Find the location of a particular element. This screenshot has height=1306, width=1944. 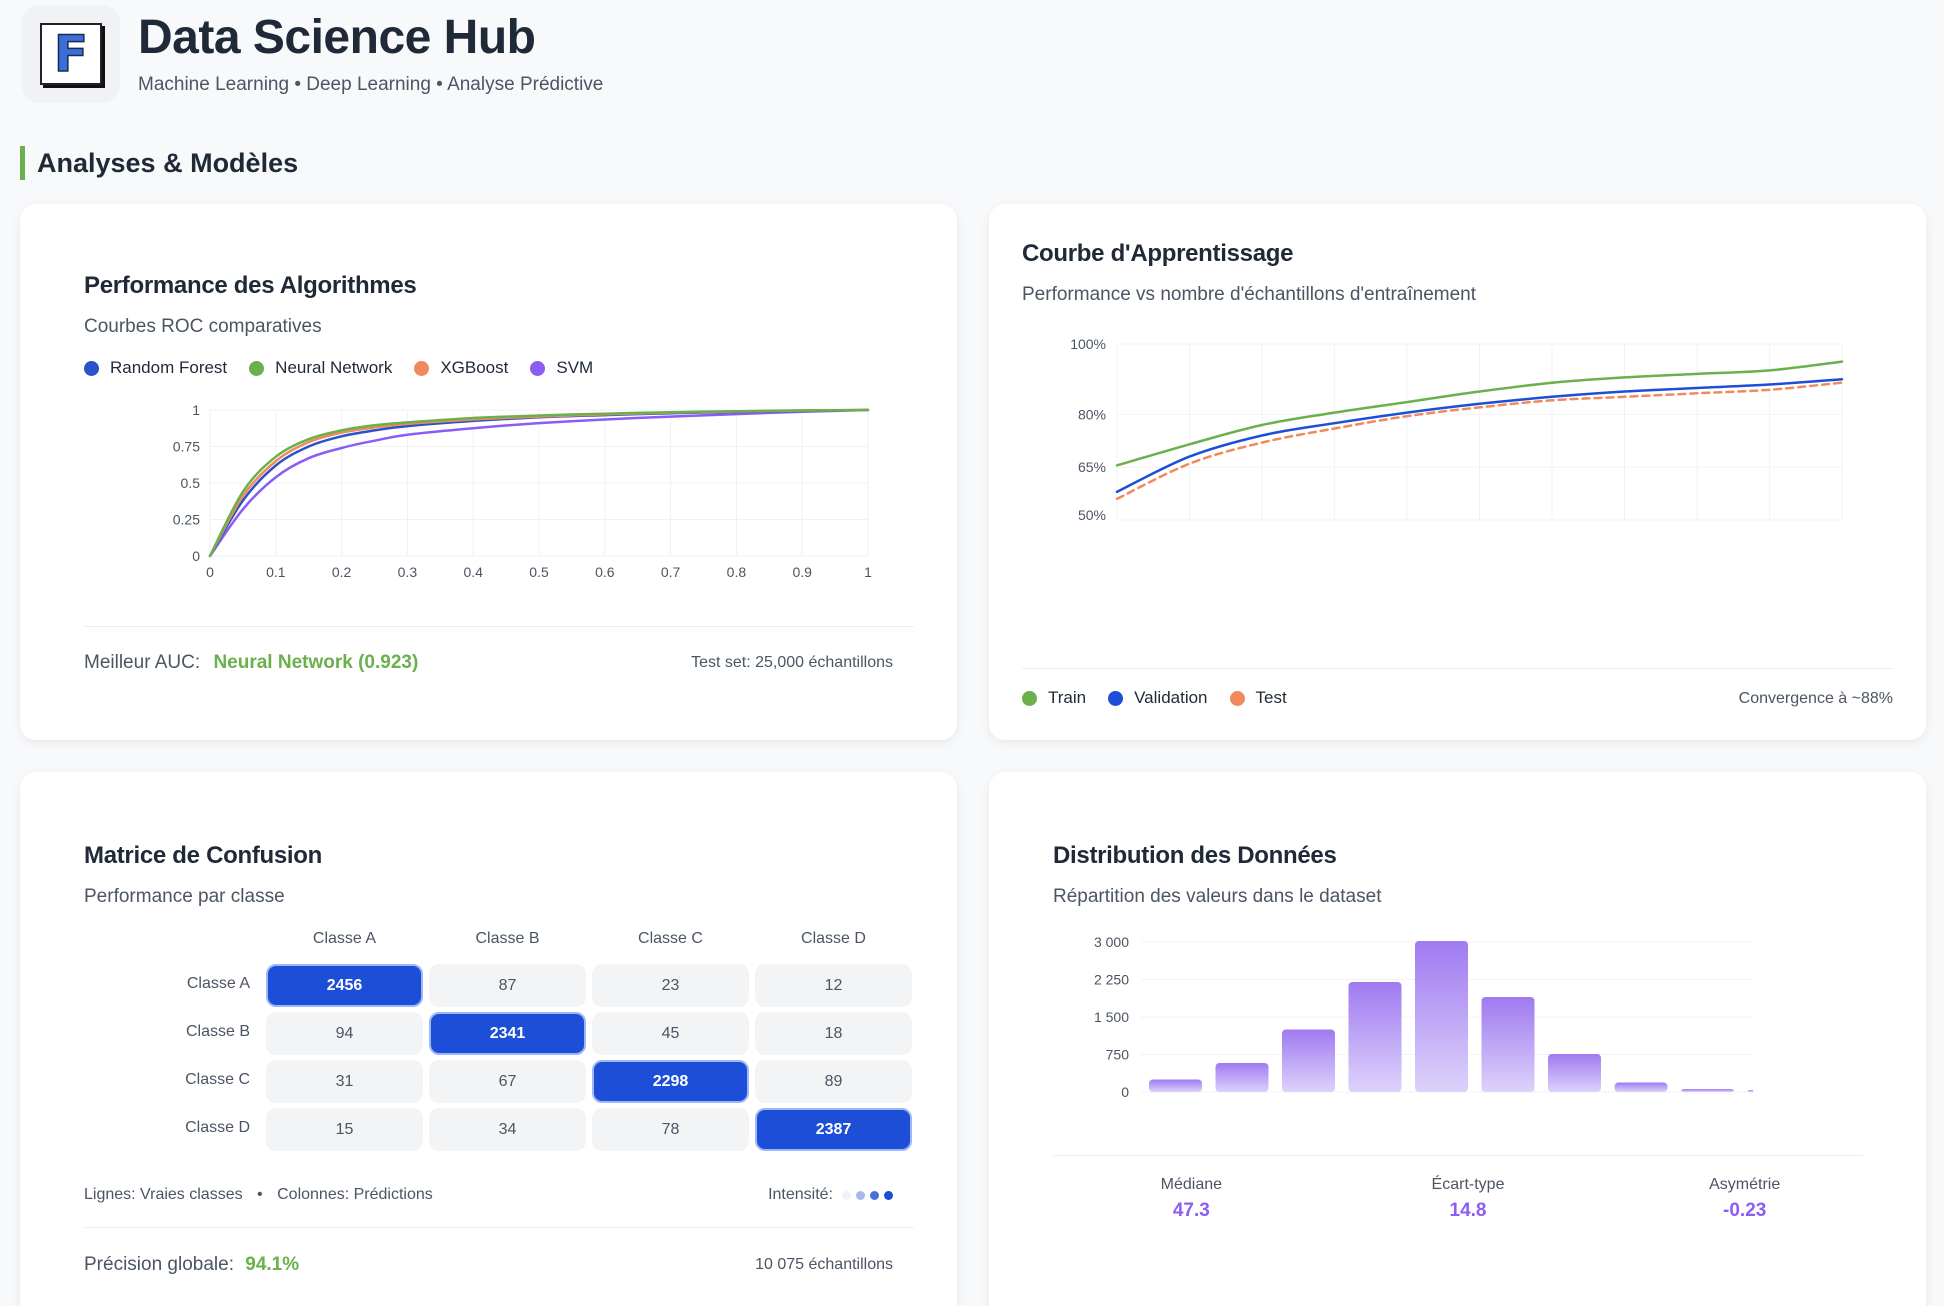

matrix-cell: 78 is located at coordinates (670, 1129).